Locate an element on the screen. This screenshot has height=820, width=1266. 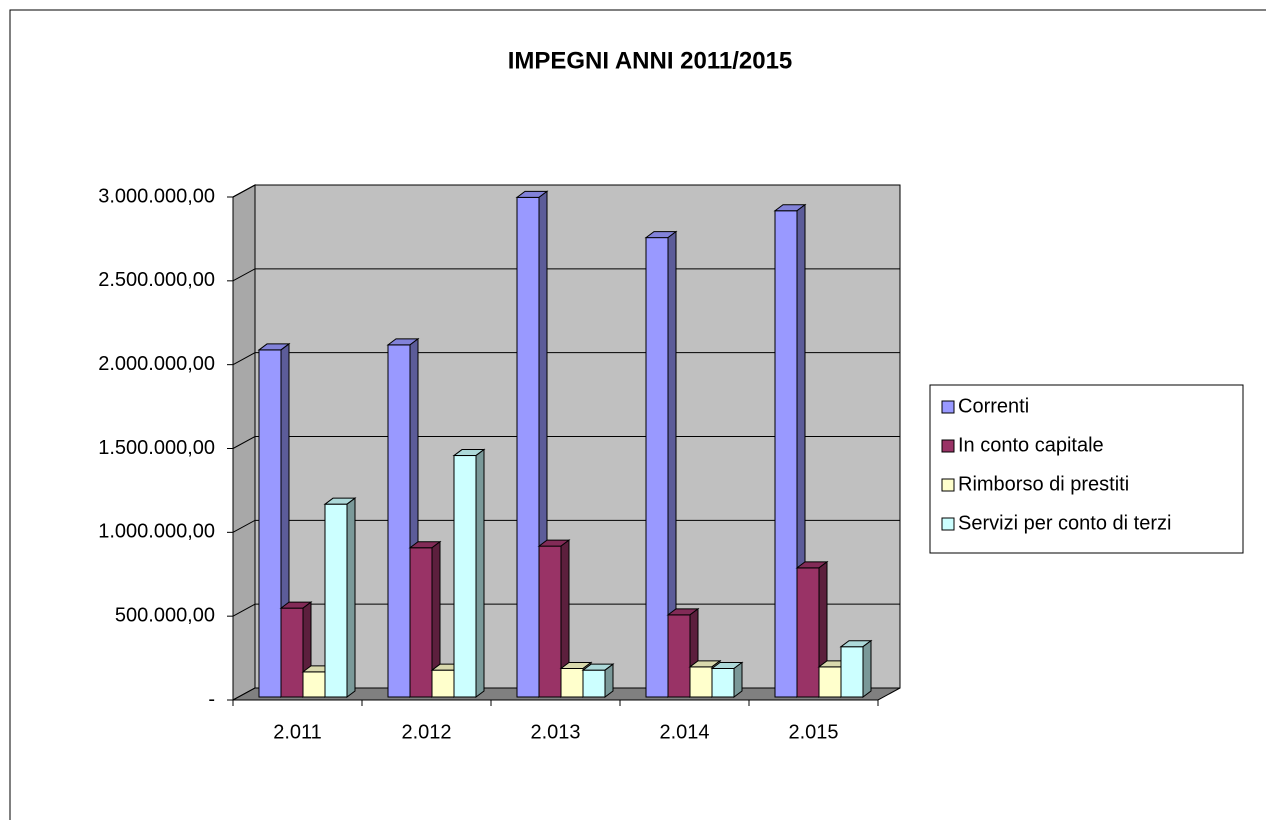
legend-label: In conto capitale is located at coordinates (1031, 445).